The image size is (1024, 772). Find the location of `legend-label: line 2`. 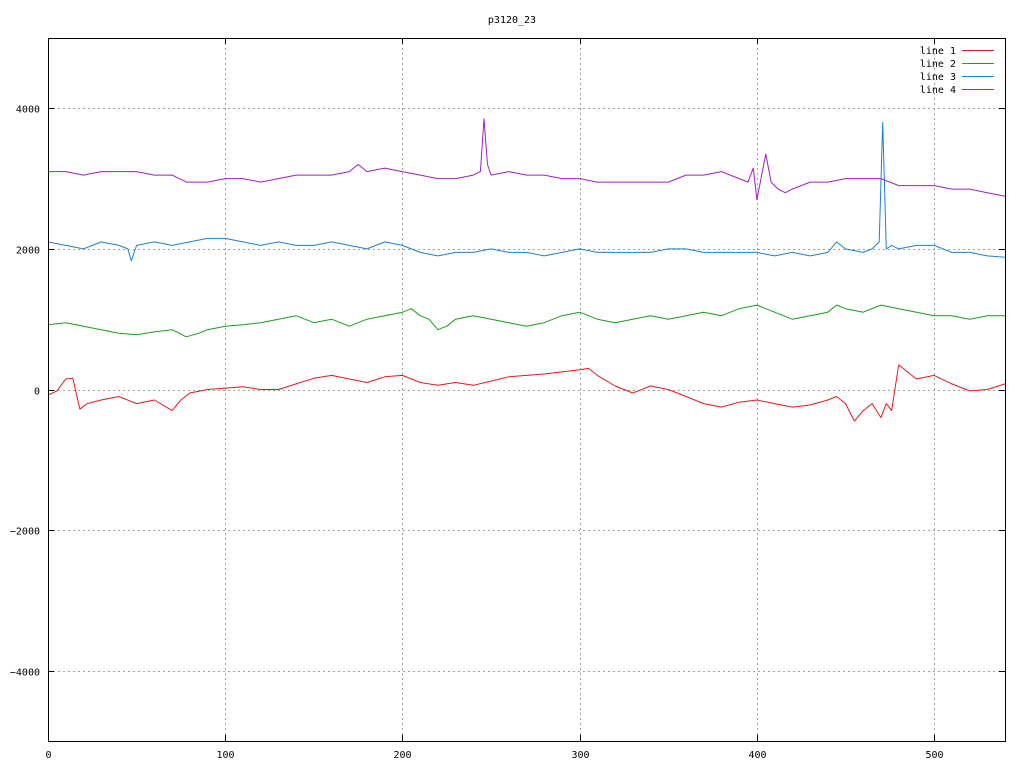

legend-label: line 2 is located at coordinates (938, 64).